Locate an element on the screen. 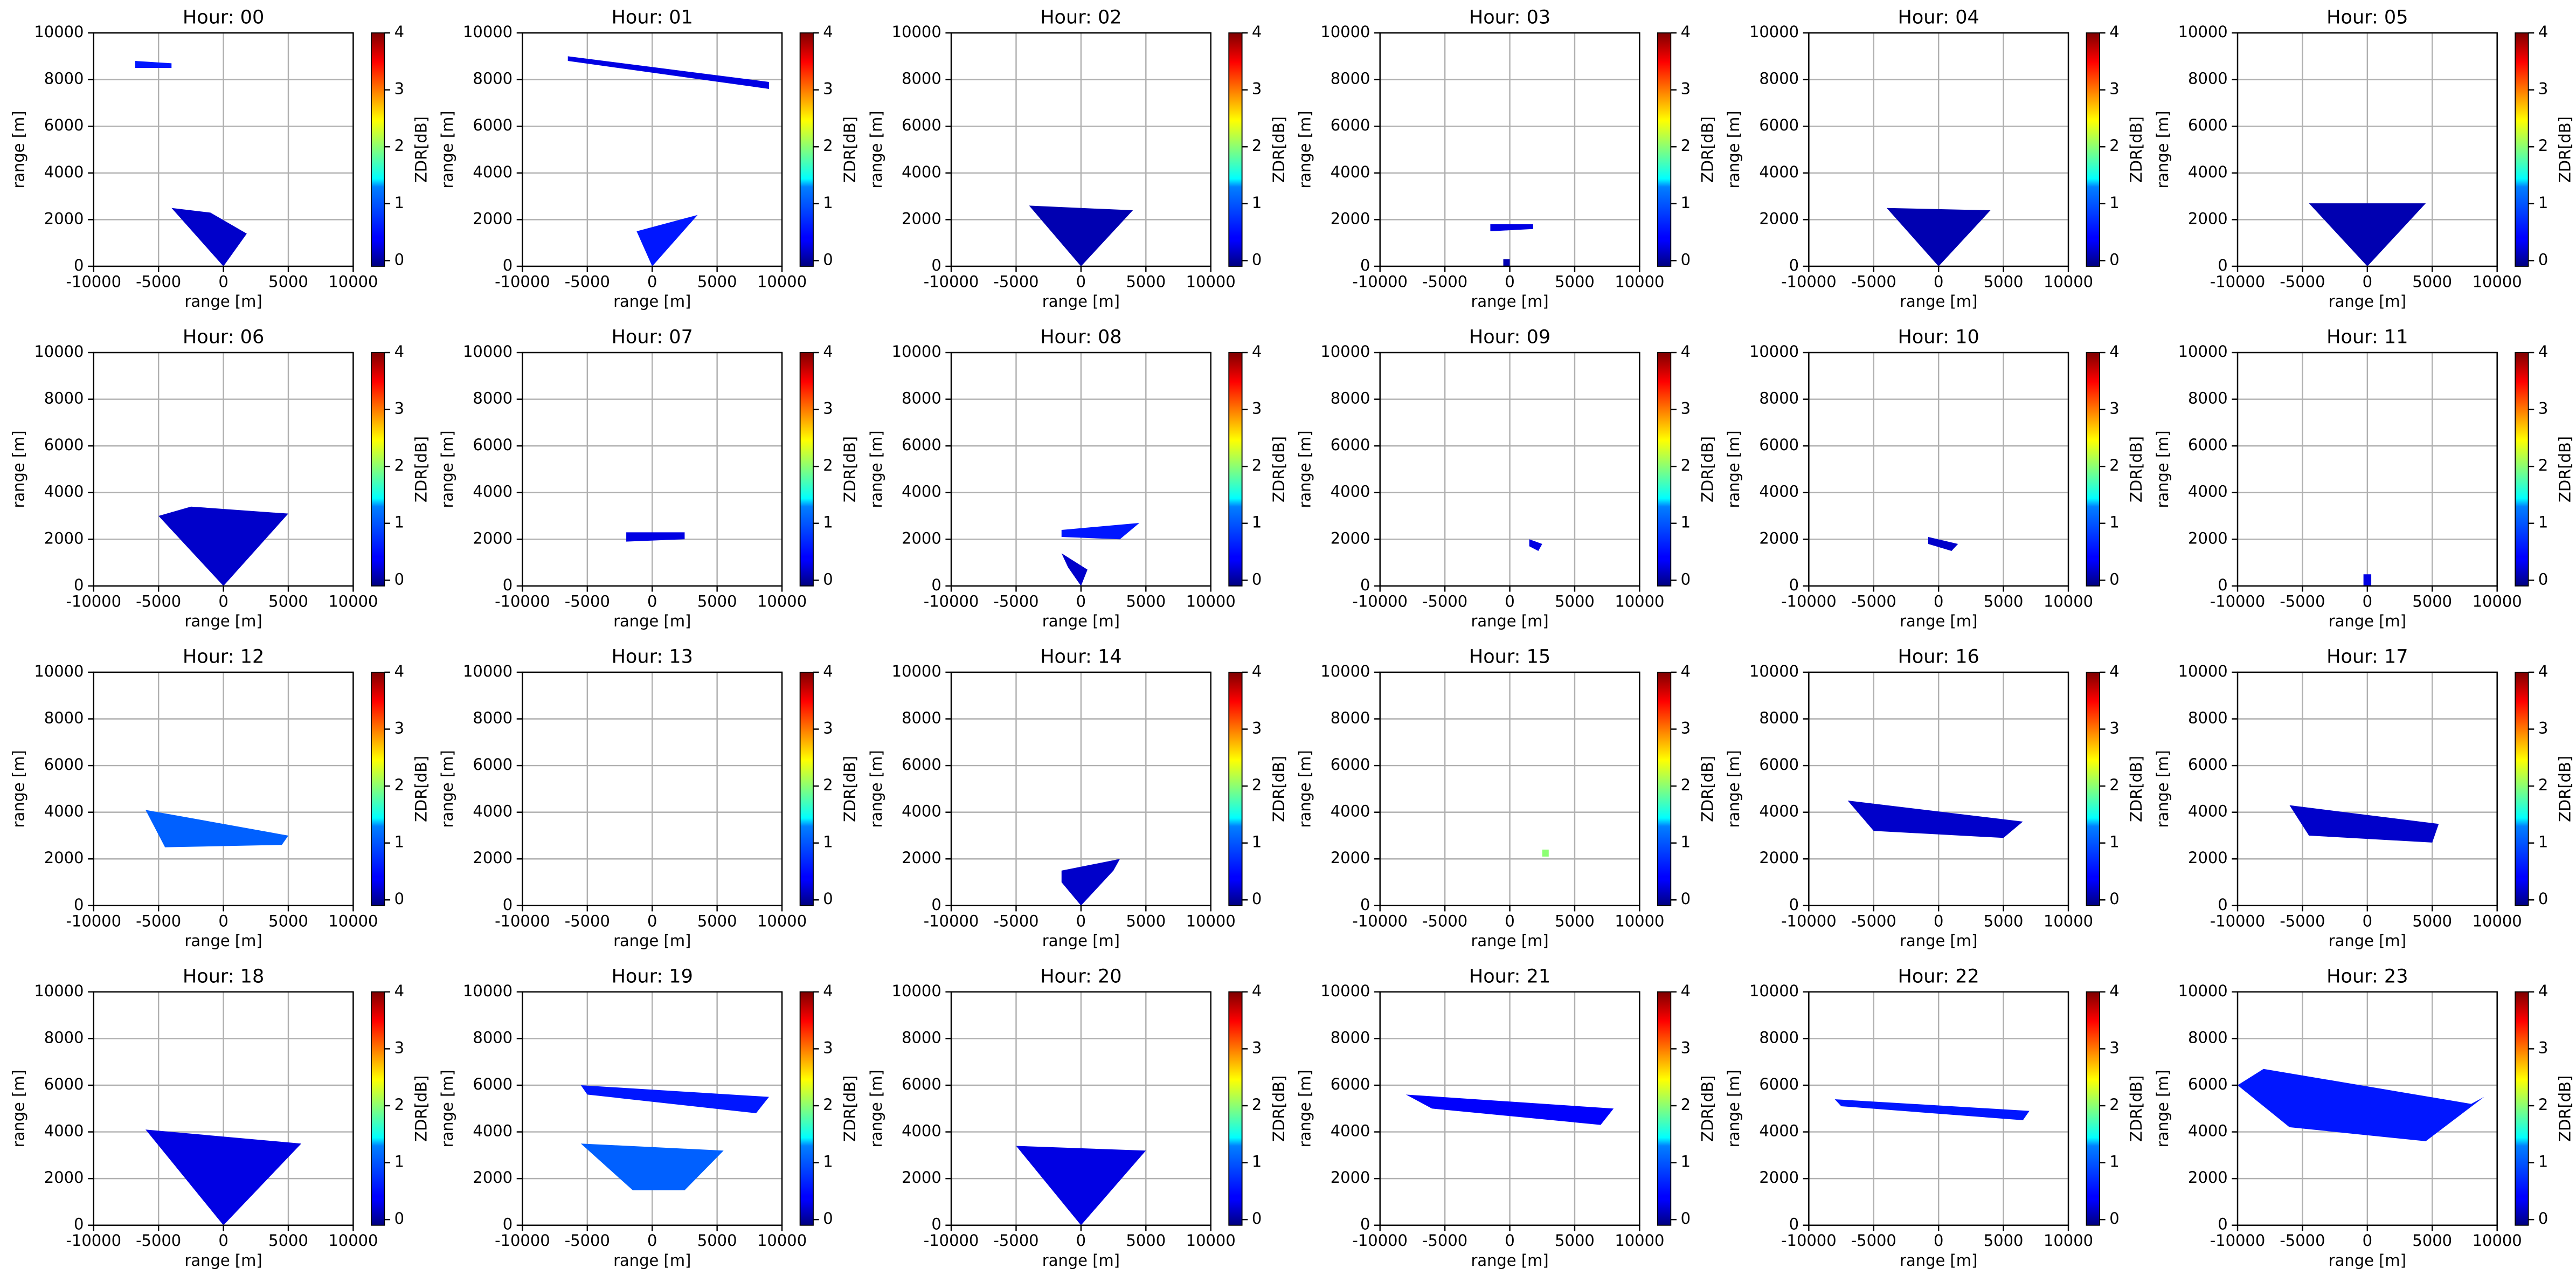 The width and height of the screenshot is (2576, 1282). subplot-title: Hour: 02 is located at coordinates (1081, 17).